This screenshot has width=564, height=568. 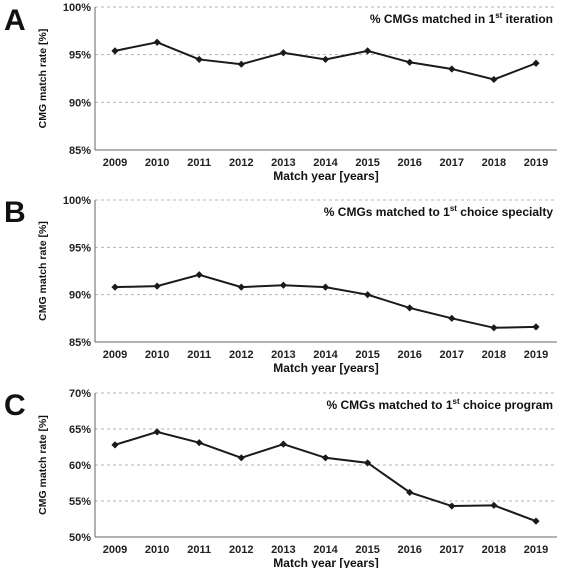 I want to click on panel-a-xtick-label: 2010, so click(x=157, y=163).